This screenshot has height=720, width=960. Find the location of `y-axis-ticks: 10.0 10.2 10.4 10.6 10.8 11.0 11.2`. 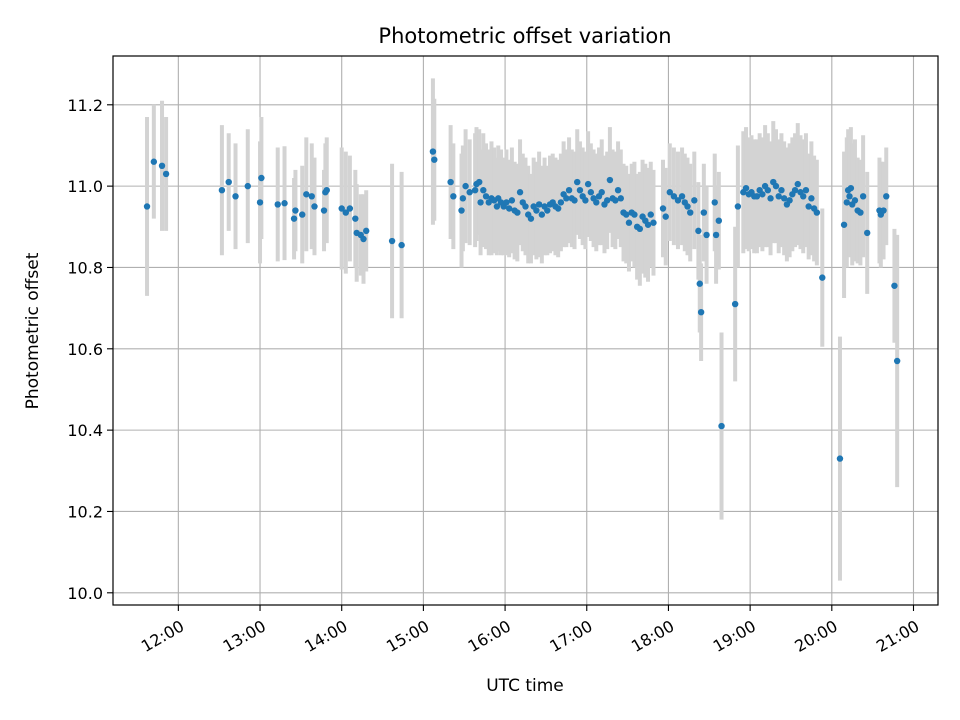

y-axis-ticks: 10.0 10.2 10.4 10.6 10.8 11.0 11.2 is located at coordinates (90, 349).